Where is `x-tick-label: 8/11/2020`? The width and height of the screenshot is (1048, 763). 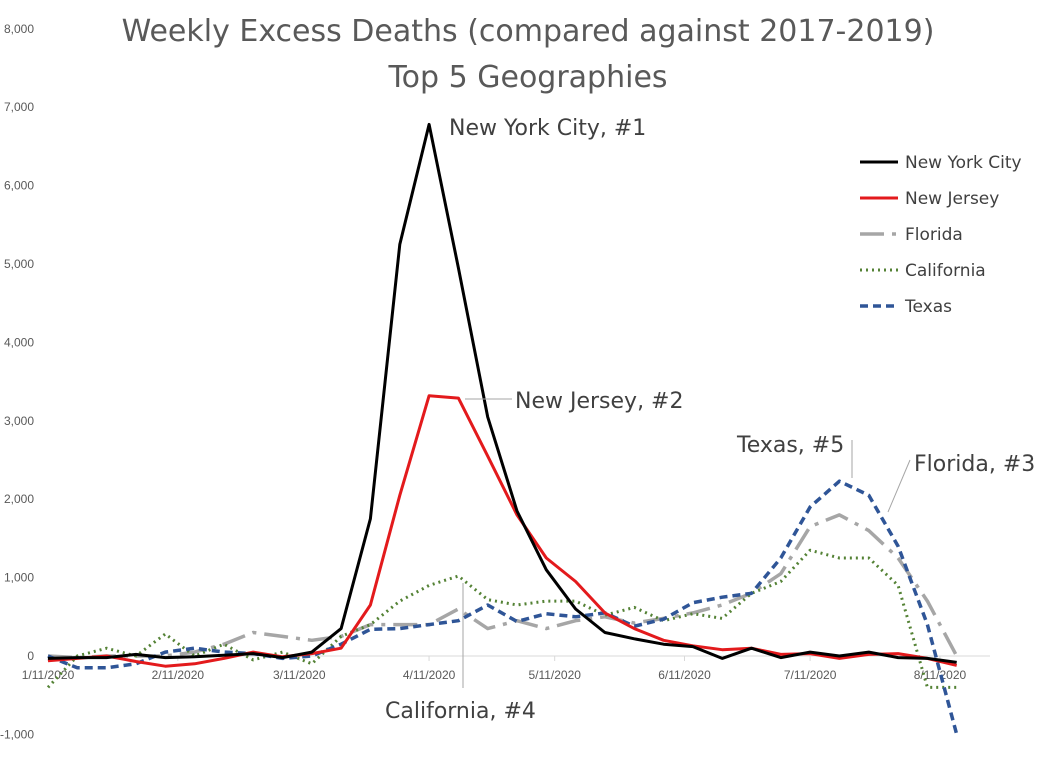
x-tick-label: 8/11/2020 is located at coordinates (940, 675).